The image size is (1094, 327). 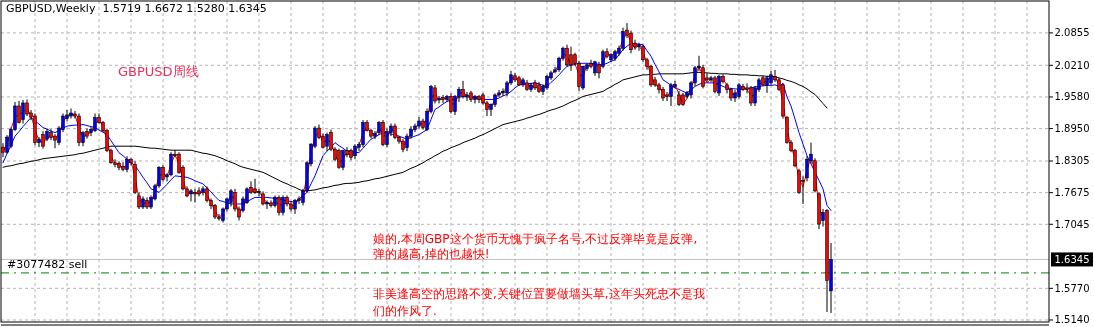 I want to click on y-tick-label: 2.0855, so click(x=1072, y=33).